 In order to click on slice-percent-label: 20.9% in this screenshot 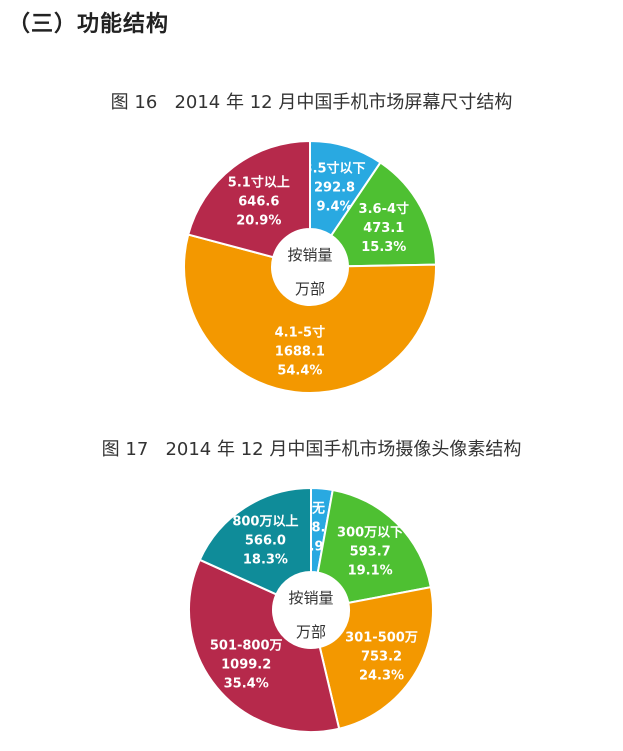, I will do `click(258, 220)`.